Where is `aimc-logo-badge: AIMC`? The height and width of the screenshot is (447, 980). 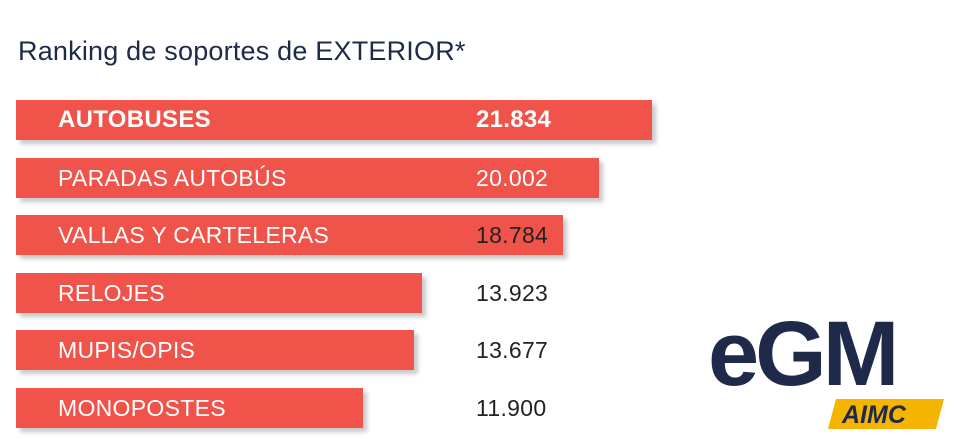
aimc-logo-badge: AIMC is located at coordinates (886, 414).